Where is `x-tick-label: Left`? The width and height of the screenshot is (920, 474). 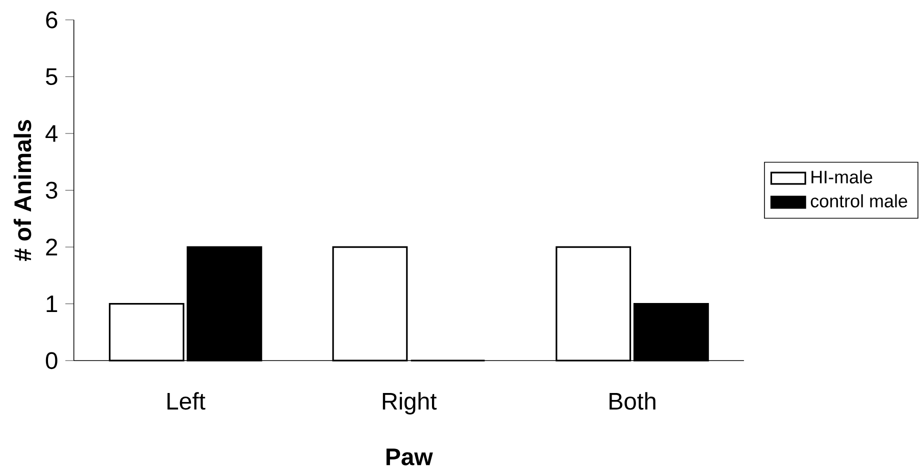
x-tick-label: Left is located at coordinates (187, 401).